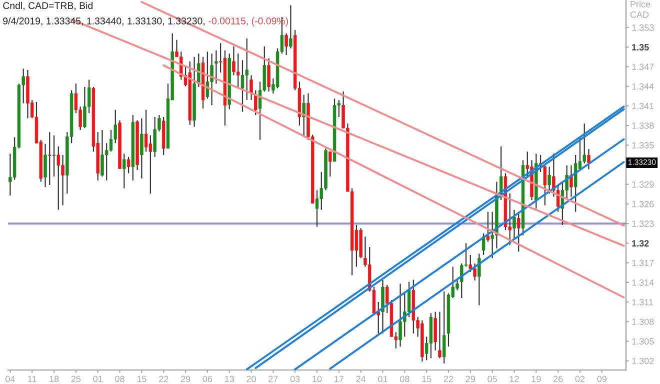 Image resolution: width=660 pixels, height=384 pixels. Describe the element at coordinates (317, 379) in the screenshot. I see `x-tick-label: 10` at that location.